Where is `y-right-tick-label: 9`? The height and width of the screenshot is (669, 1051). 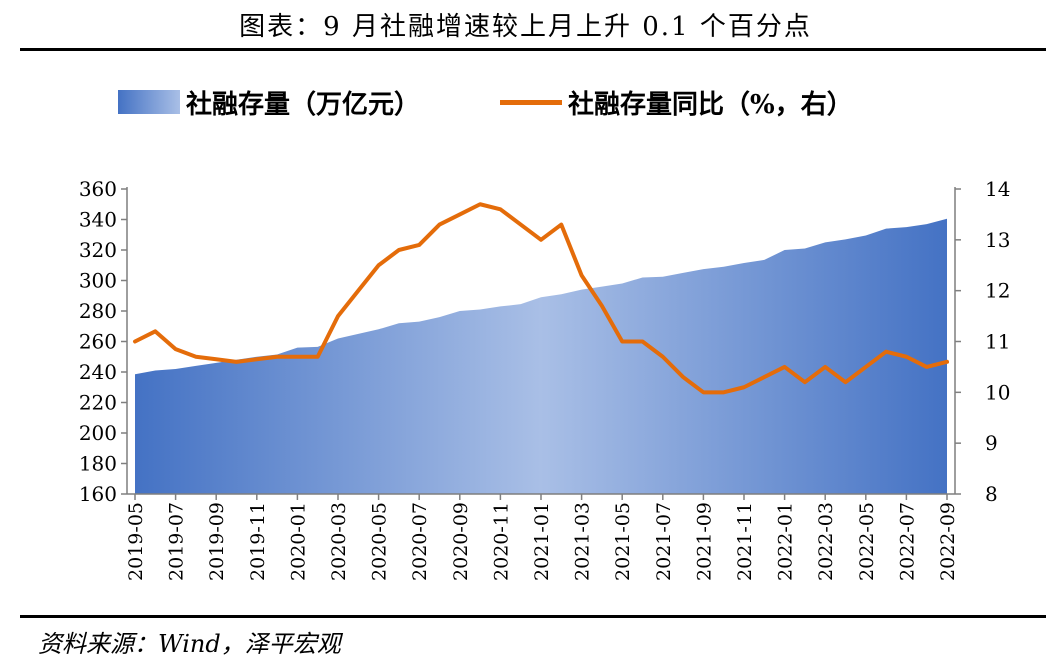 y-right-tick-label: 9 is located at coordinates (991, 443).